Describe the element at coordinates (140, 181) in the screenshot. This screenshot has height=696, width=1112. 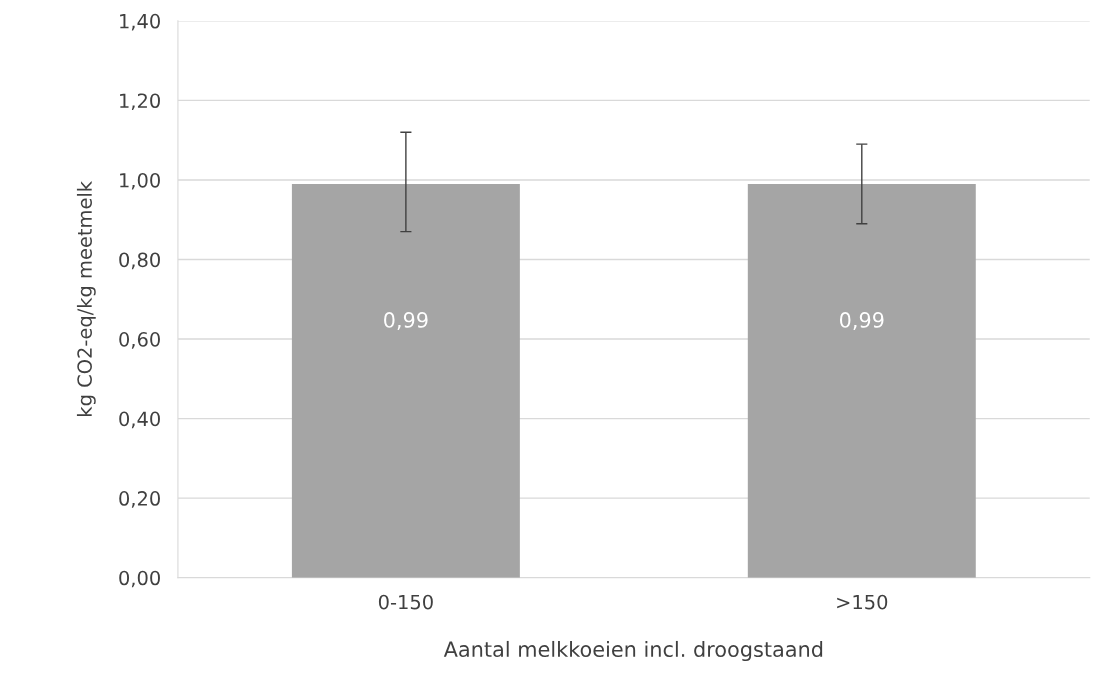
I see `y-tick-label: 1,00` at that location.